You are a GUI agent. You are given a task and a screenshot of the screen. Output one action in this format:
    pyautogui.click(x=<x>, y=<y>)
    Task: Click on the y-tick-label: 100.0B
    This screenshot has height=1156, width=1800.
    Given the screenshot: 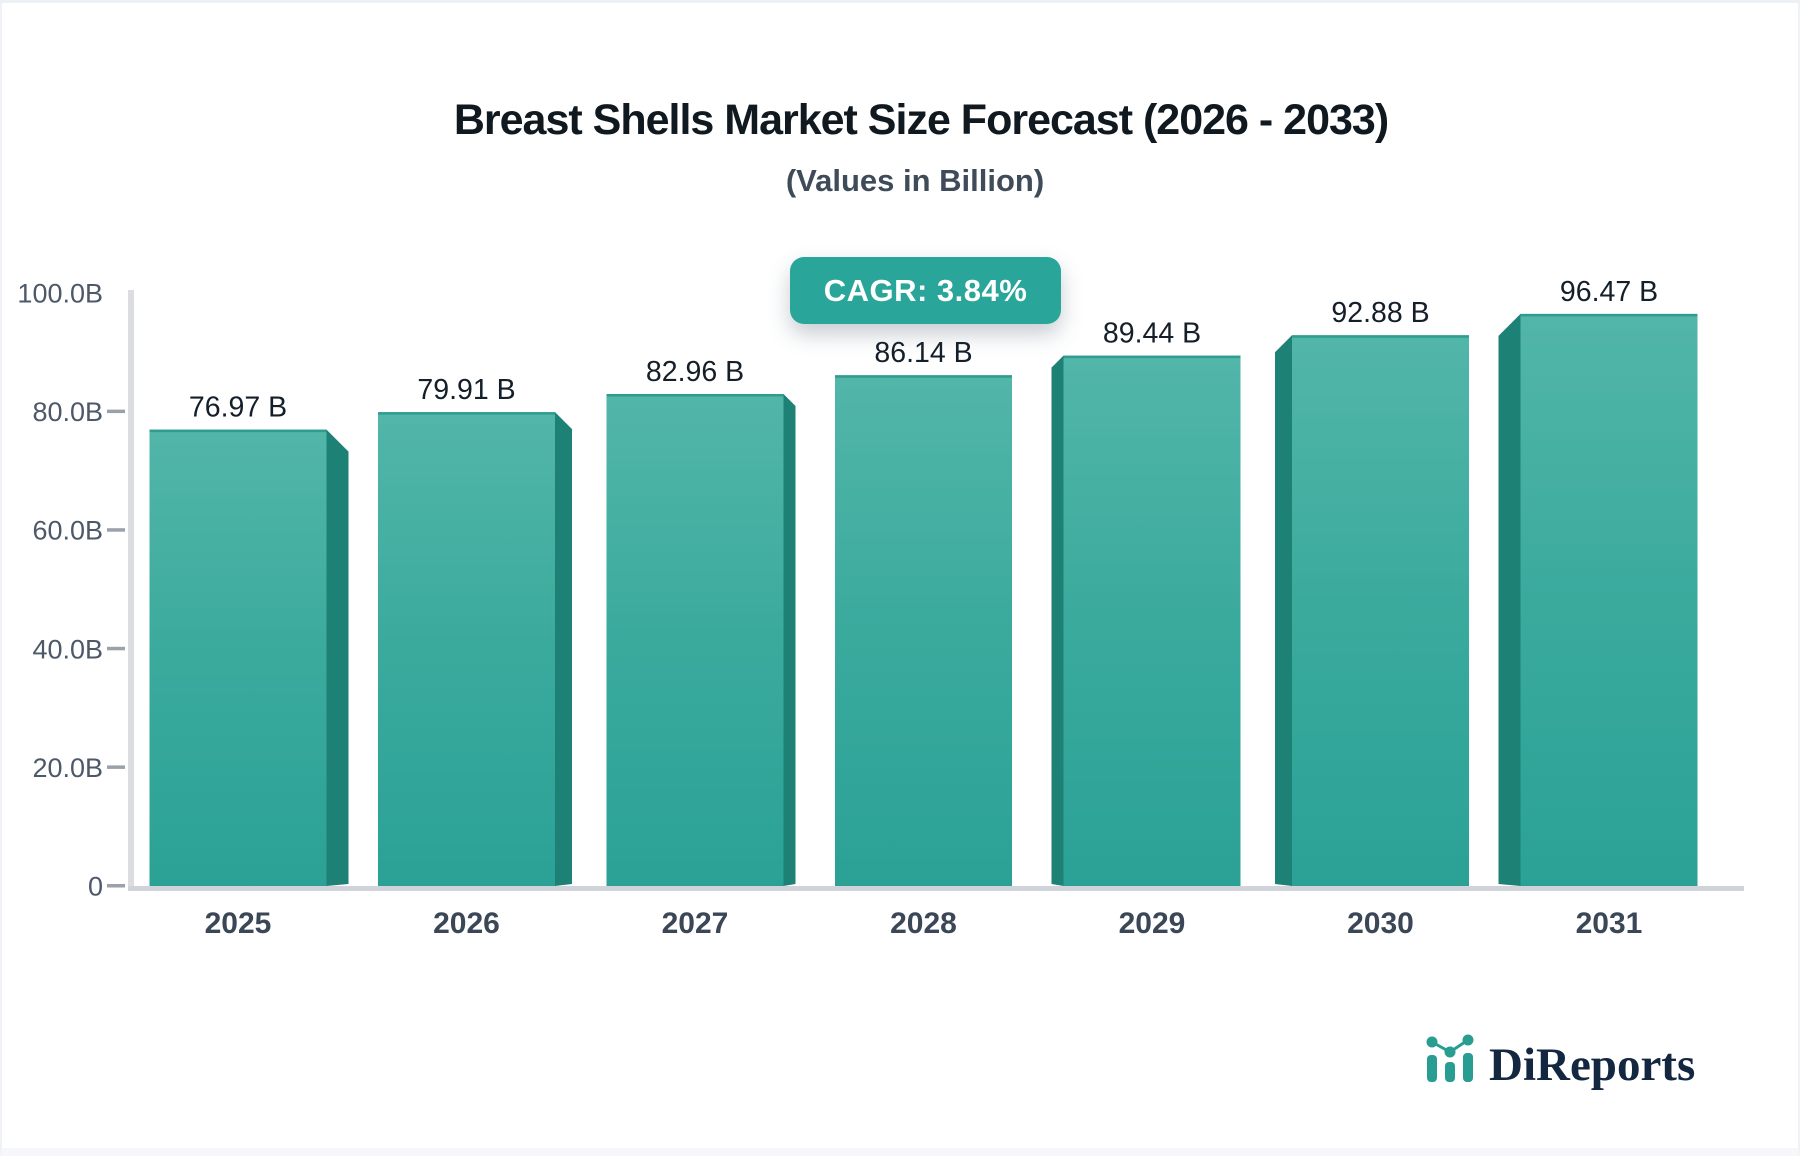 What is the action you would take?
    pyautogui.click(x=60, y=293)
    